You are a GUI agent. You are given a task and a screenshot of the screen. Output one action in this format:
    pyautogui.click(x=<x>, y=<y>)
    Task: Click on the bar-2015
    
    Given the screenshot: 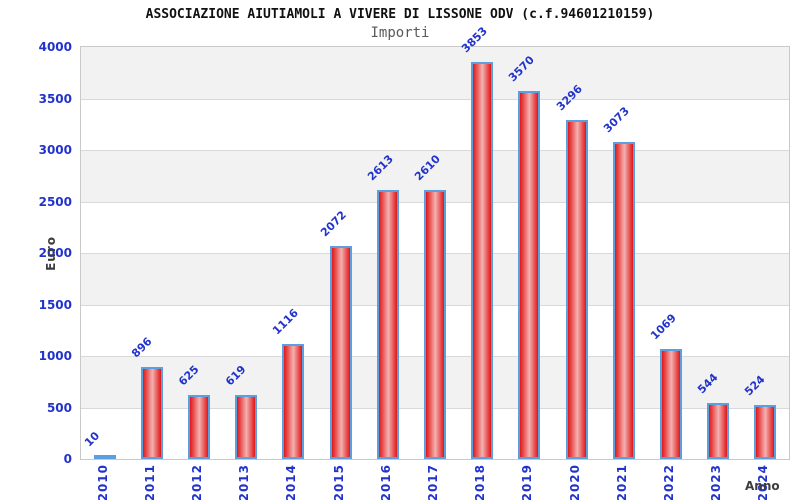 What is the action you would take?
    pyautogui.click(x=340, y=352)
    